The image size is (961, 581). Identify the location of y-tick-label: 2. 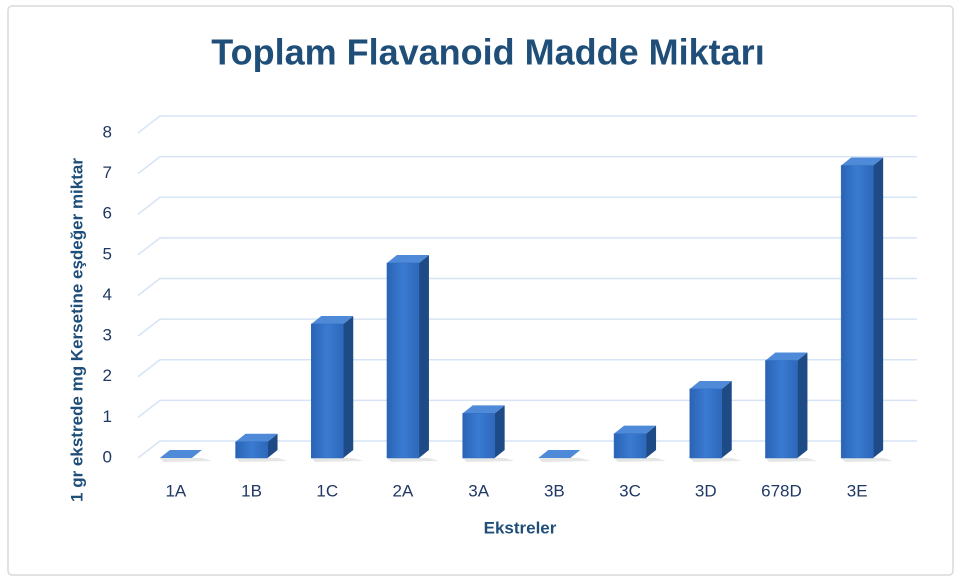
(107, 375).